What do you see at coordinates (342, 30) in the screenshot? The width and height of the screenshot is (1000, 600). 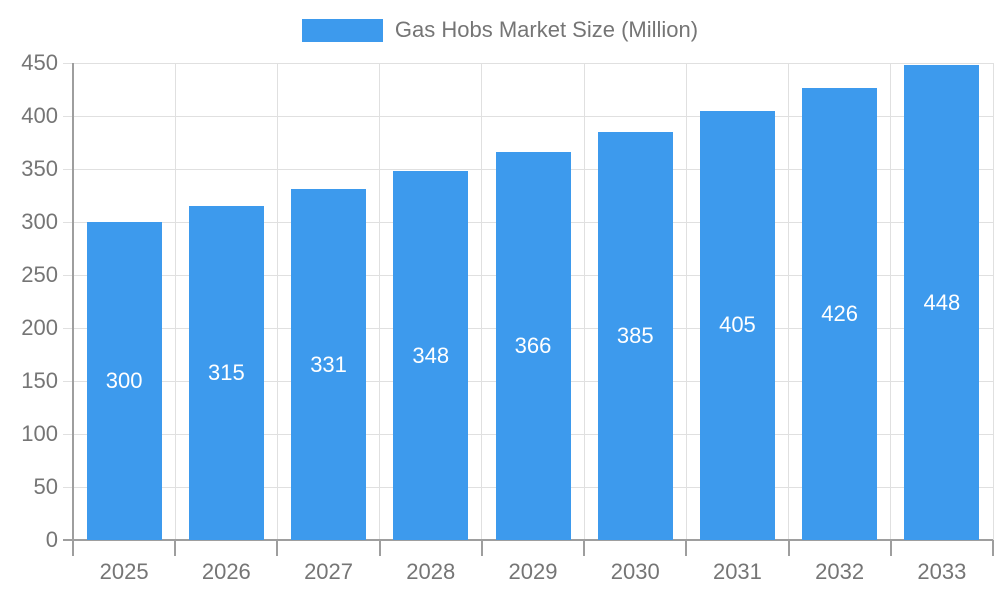 I see `legend-swatch` at bounding box center [342, 30].